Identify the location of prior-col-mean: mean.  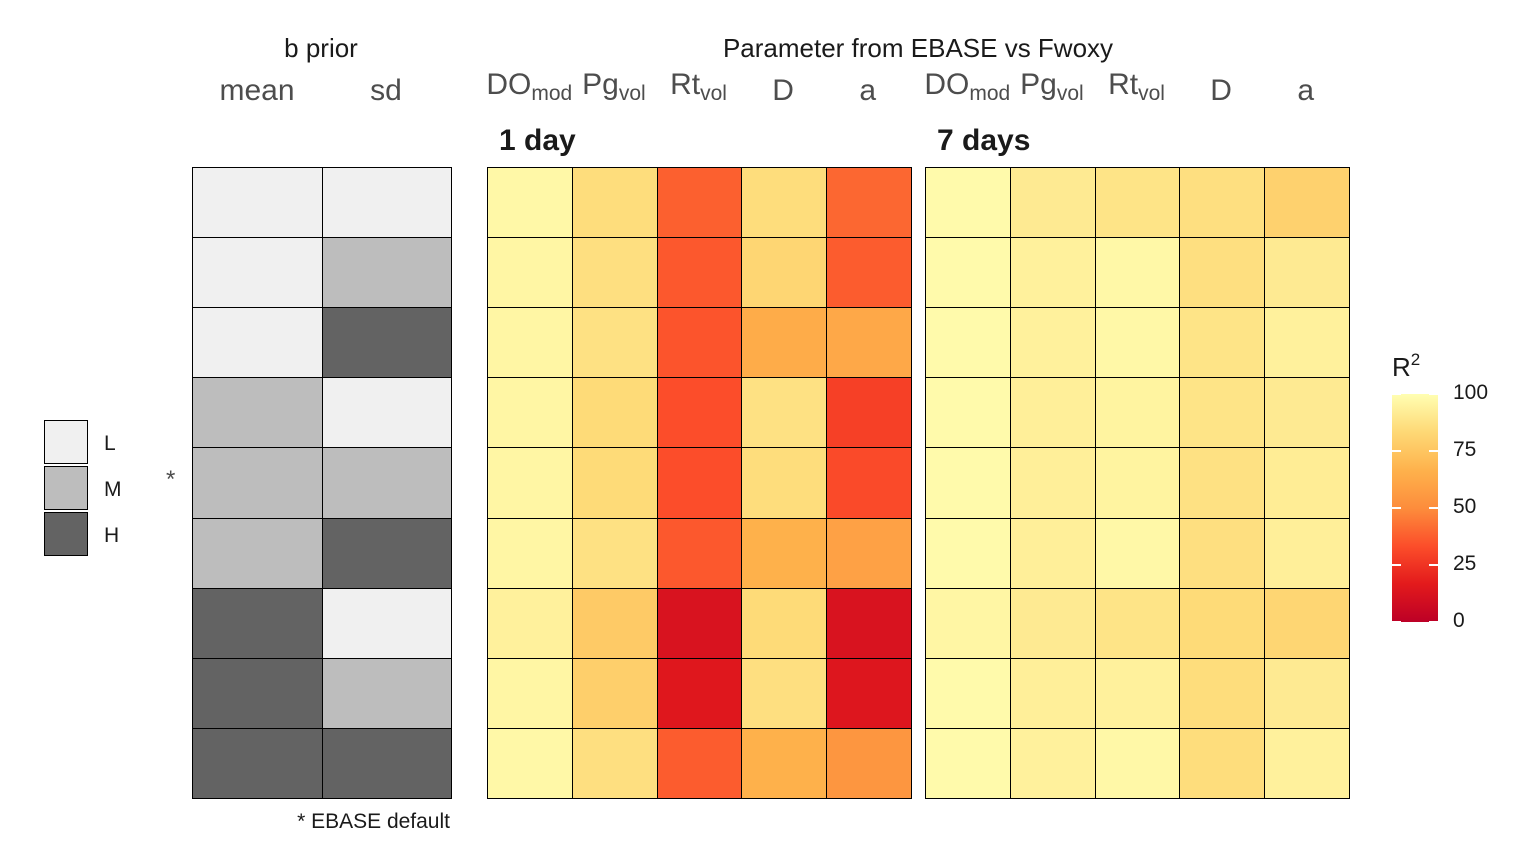
(257, 90).